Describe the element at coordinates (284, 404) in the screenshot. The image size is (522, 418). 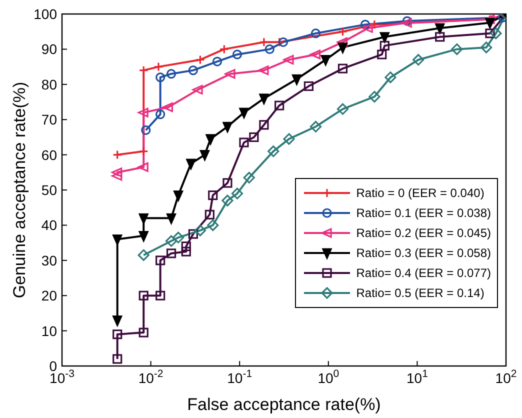
I see `x-axis-title: False acceptance rate(%)` at that location.